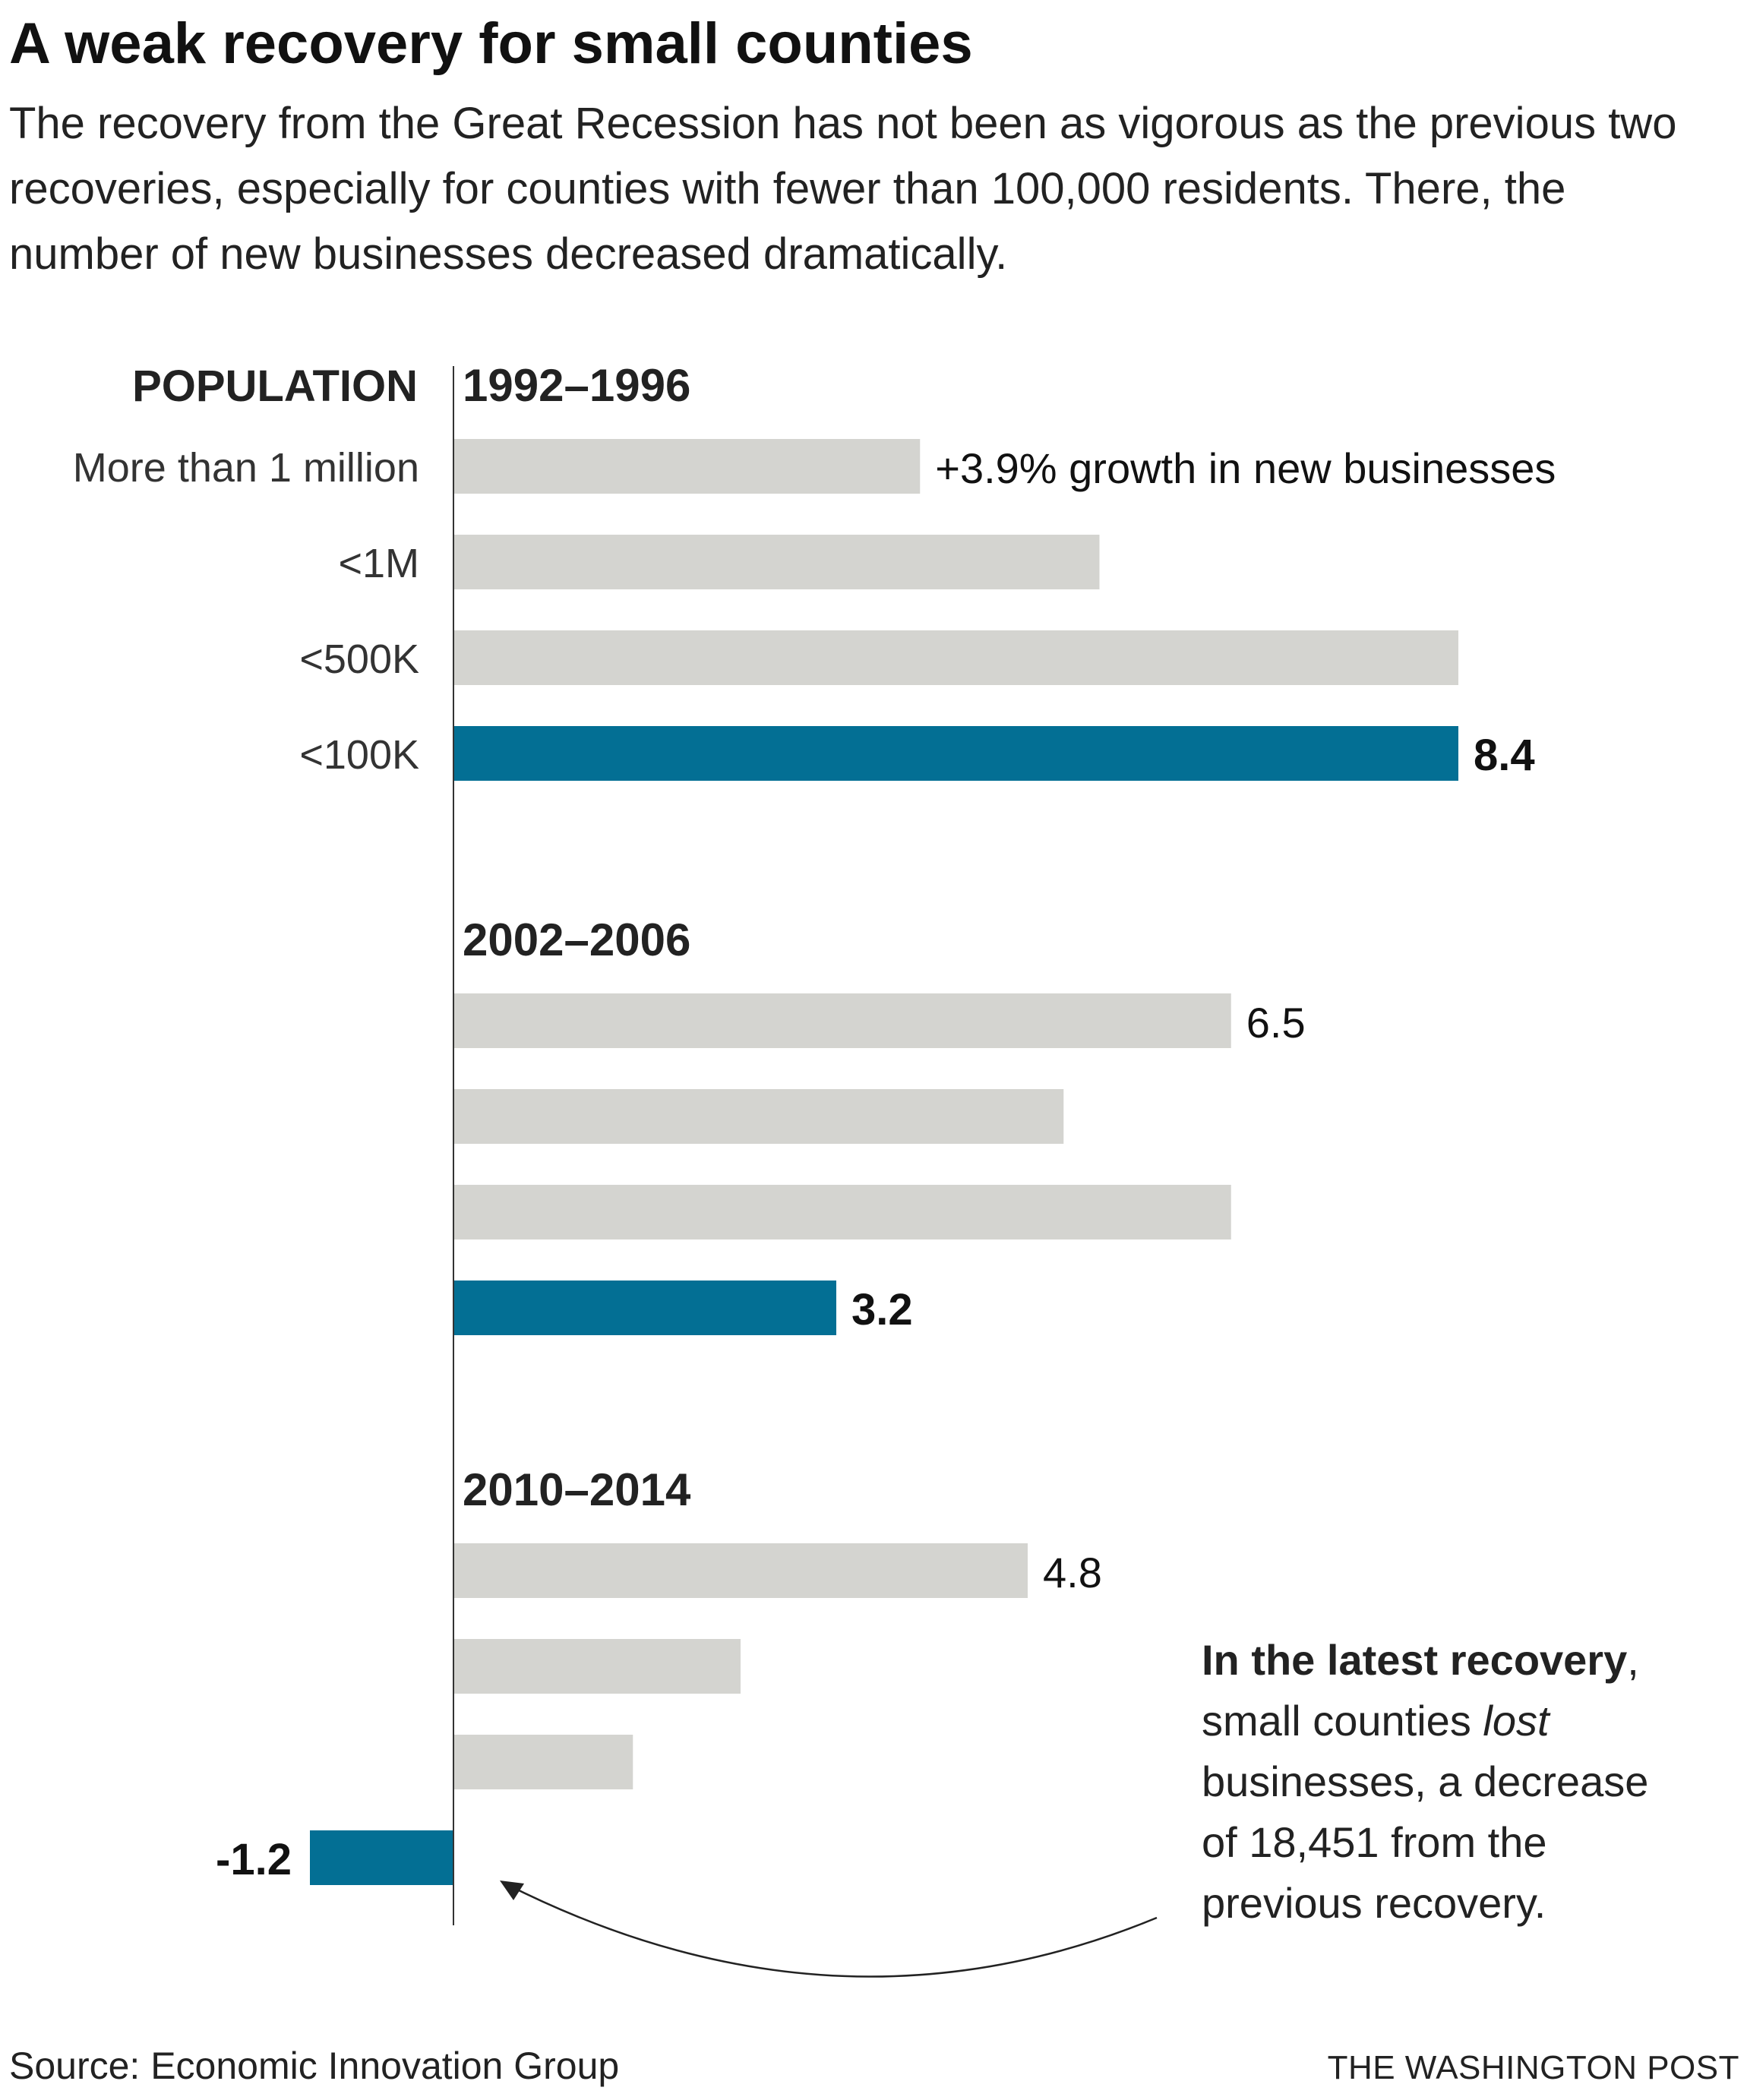 This screenshot has height=2100, width=1747. What do you see at coordinates (577, 1489) in the screenshot?
I see `period-header: 2010–2014` at bounding box center [577, 1489].